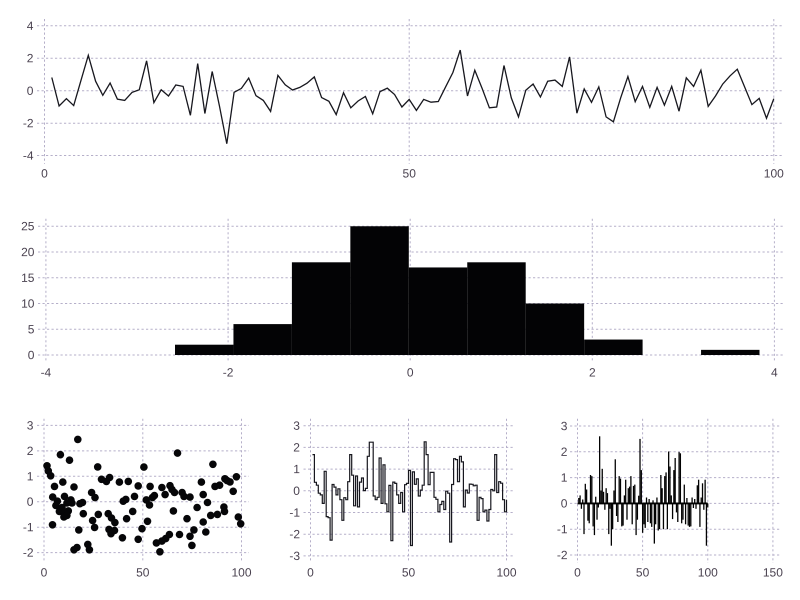 The height and width of the screenshot is (600, 800). What do you see at coordinates (31, 329) in the screenshot?
I see `svg-text: 5` at bounding box center [31, 329].